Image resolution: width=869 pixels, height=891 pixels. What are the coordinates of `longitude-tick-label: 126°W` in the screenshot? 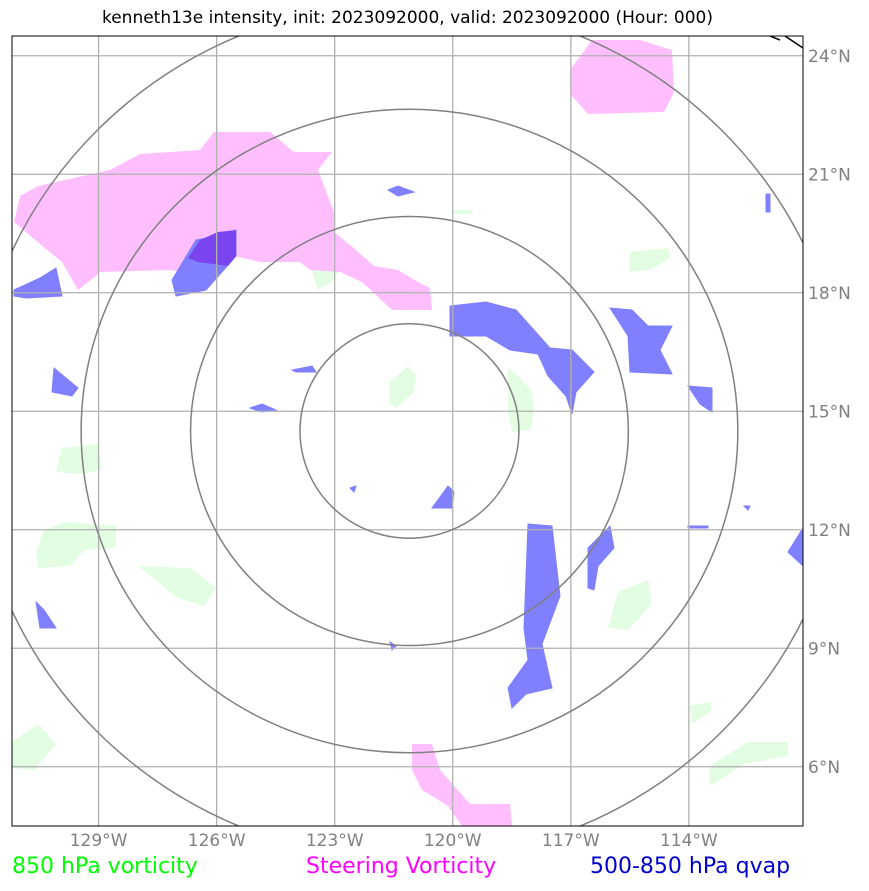 It's located at (217, 841).